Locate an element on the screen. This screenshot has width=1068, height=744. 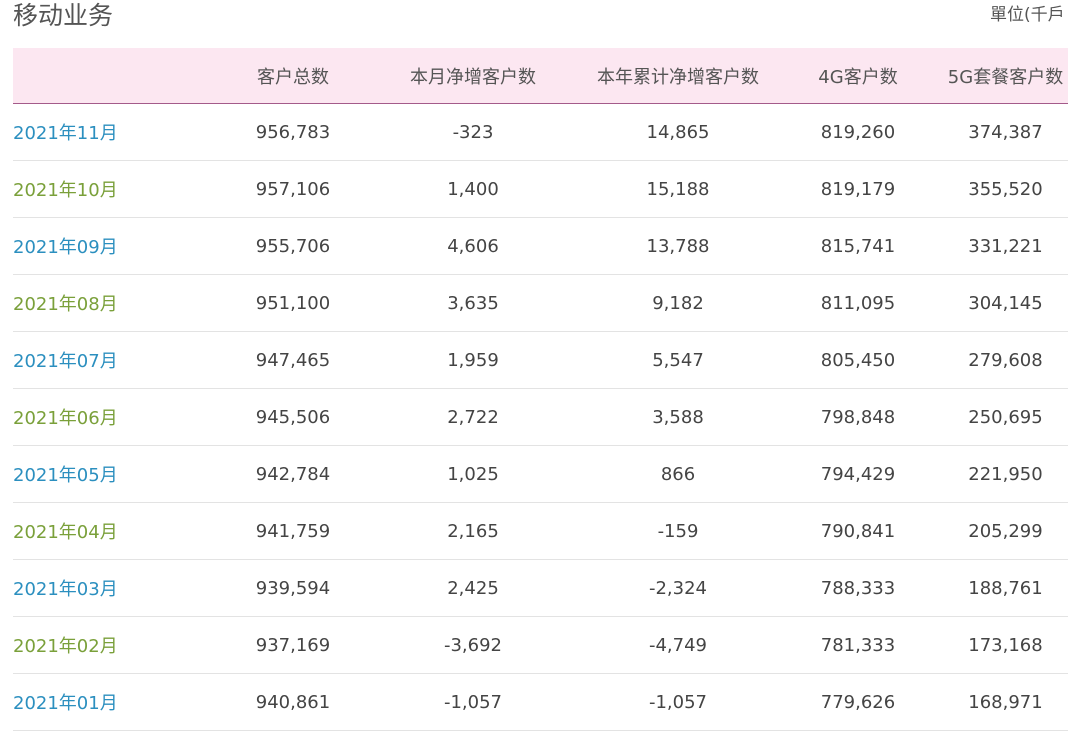
month-link: 2021年03月 is located at coordinates (65, 589).